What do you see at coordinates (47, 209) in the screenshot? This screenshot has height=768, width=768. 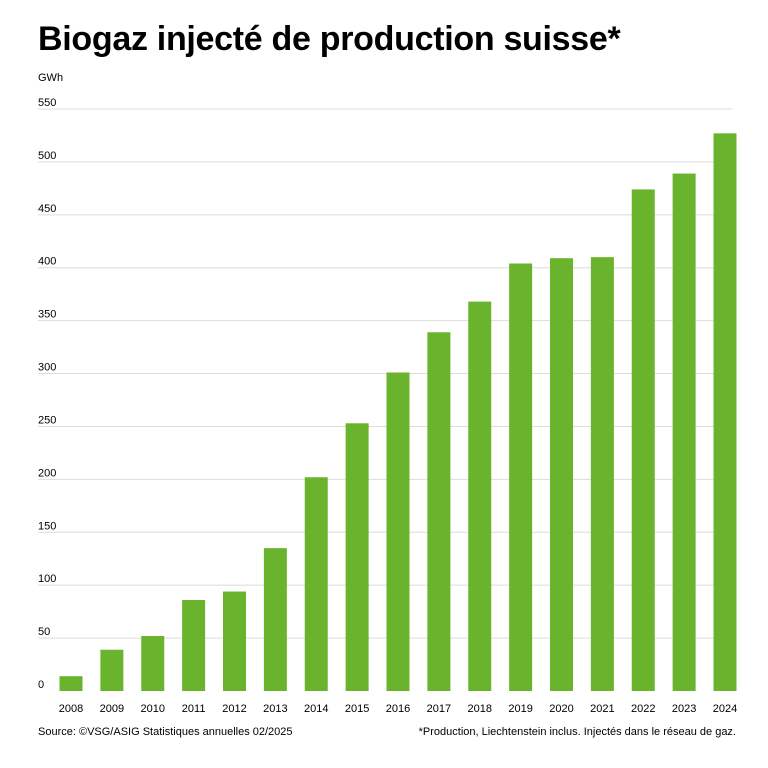 I see `y-tick-label: 450` at bounding box center [47, 209].